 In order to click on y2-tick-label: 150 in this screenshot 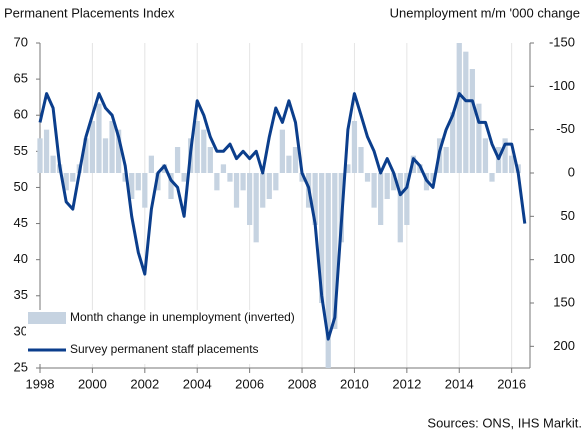, I will do `click(564, 301)`.